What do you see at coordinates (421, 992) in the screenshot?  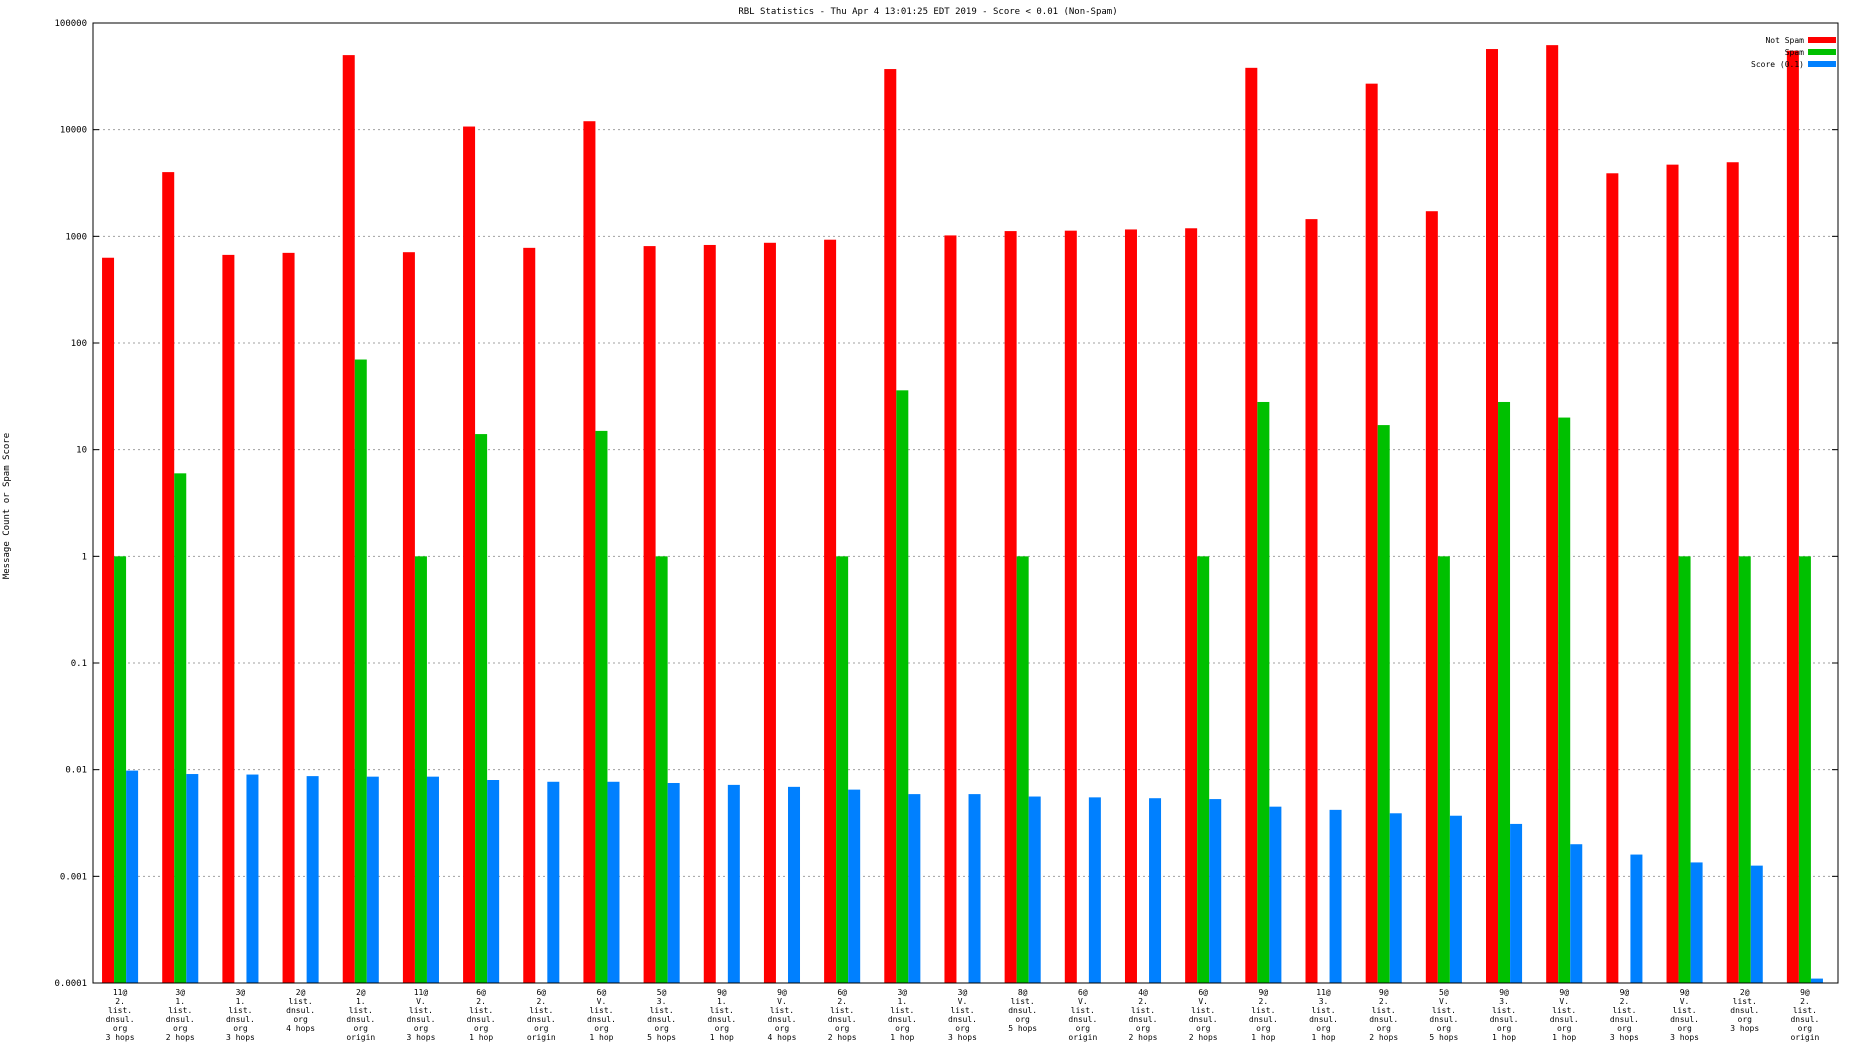 I see `x-tick-label: 11@` at bounding box center [421, 992].